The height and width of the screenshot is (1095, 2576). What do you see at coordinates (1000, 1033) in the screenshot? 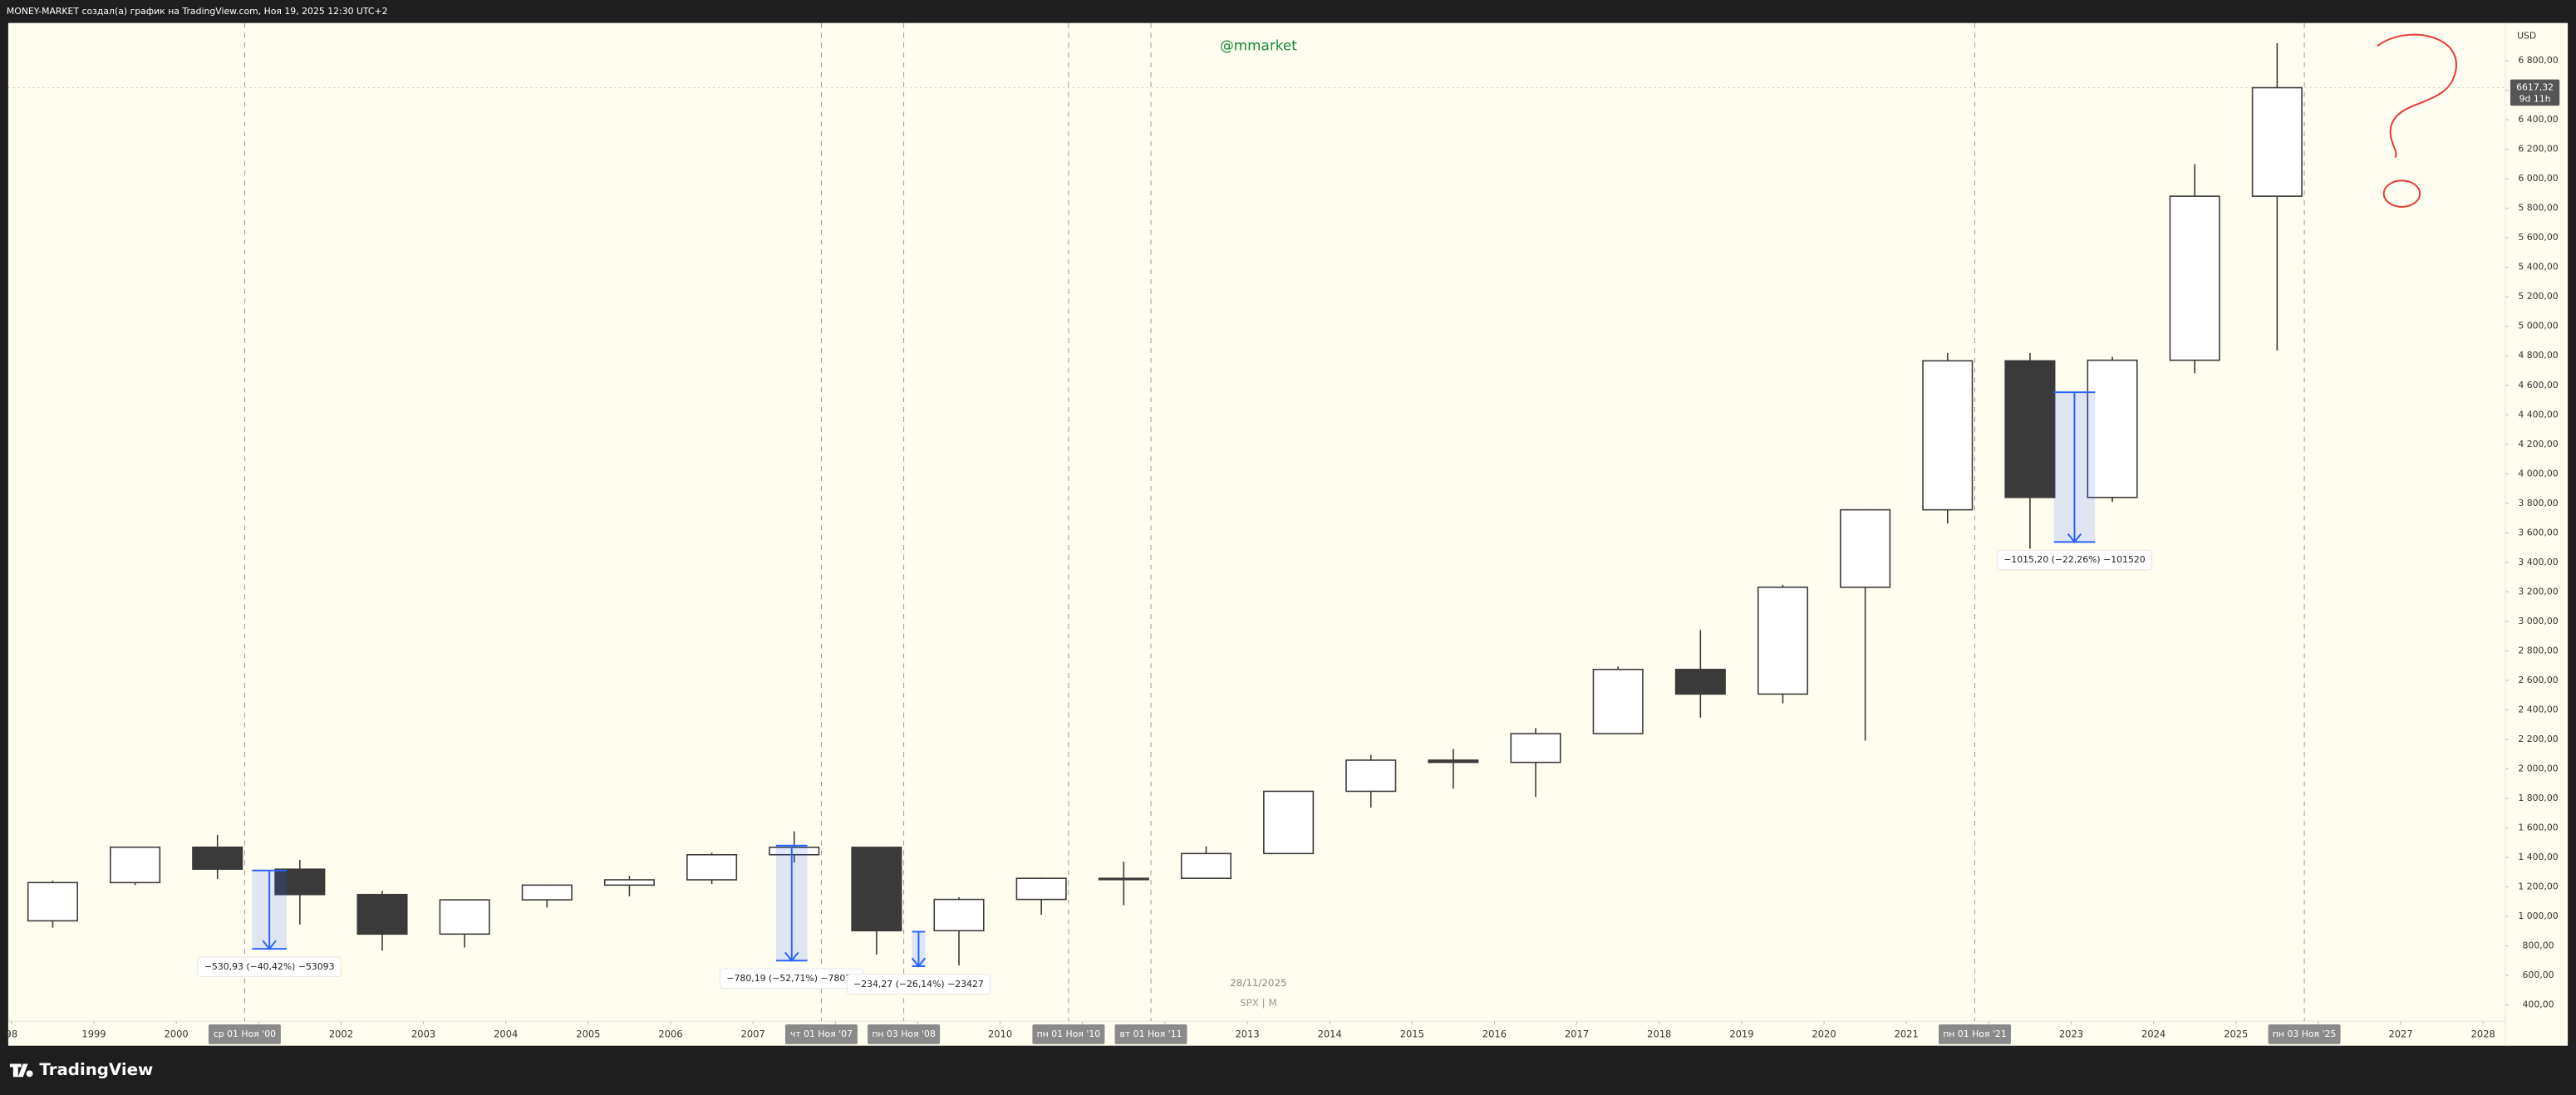
I see `x-tick-label: 2010` at bounding box center [1000, 1033].